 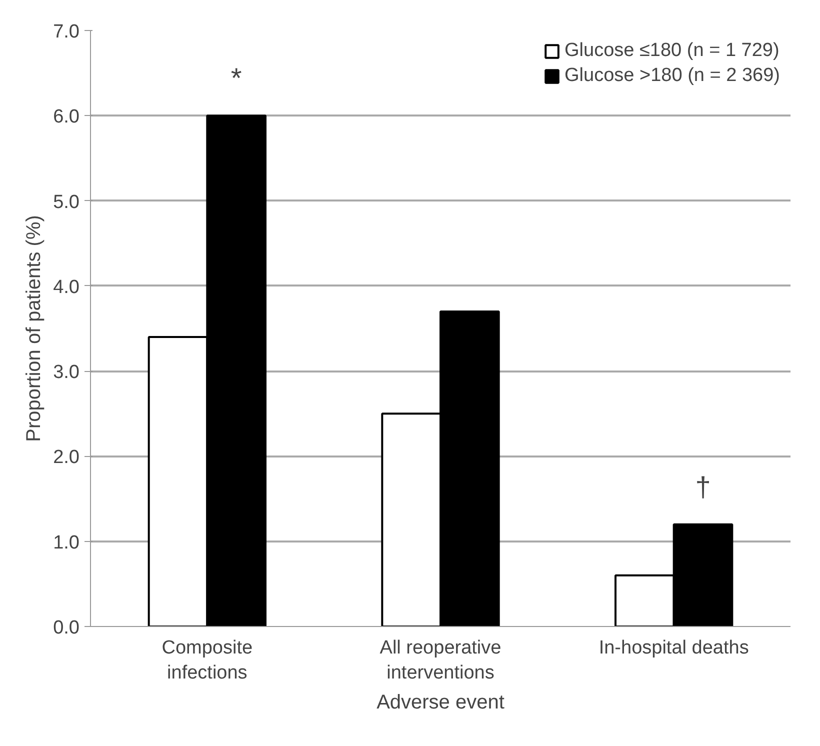 I want to click on x-tick-label: In-hospital deaths, so click(x=673, y=648).